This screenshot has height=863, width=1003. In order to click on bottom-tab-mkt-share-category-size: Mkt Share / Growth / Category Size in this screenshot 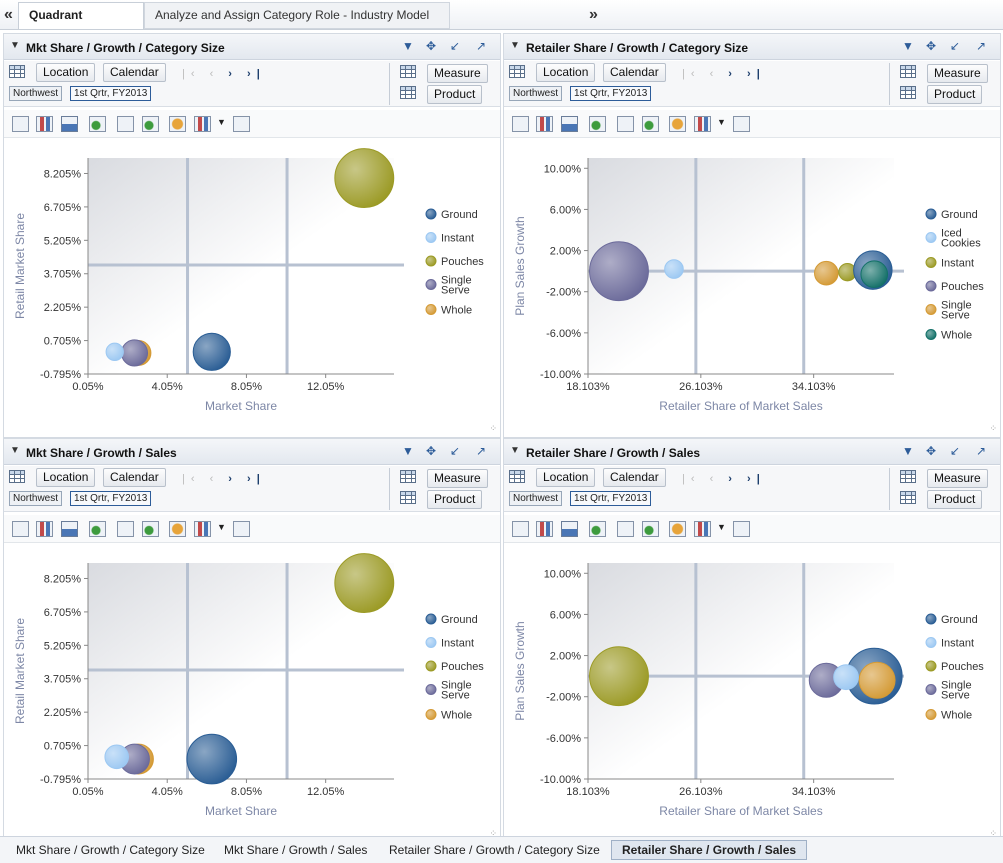, I will do `click(110, 850)`.